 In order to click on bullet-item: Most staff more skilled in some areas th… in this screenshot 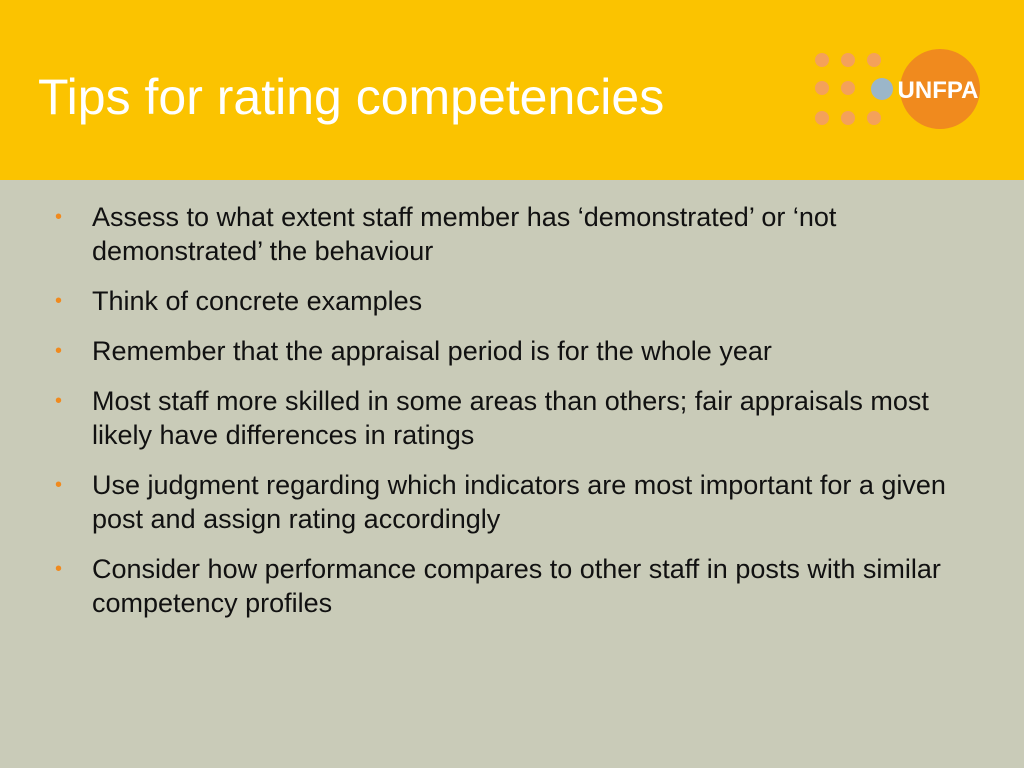, I will do `click(505, 418)`.